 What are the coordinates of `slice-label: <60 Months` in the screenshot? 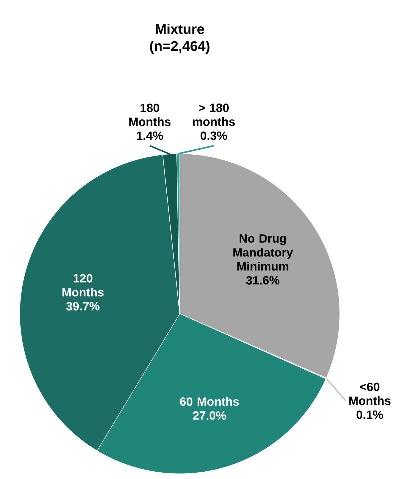 It's located at (370, 394).